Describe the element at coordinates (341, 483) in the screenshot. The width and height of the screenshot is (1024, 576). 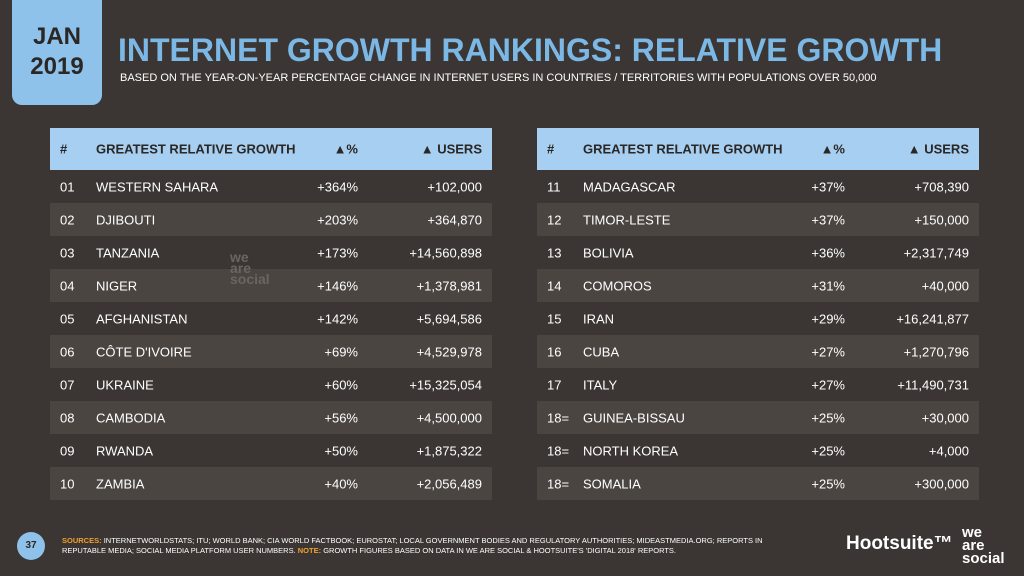
I see `table-cell: +40%` at that location.